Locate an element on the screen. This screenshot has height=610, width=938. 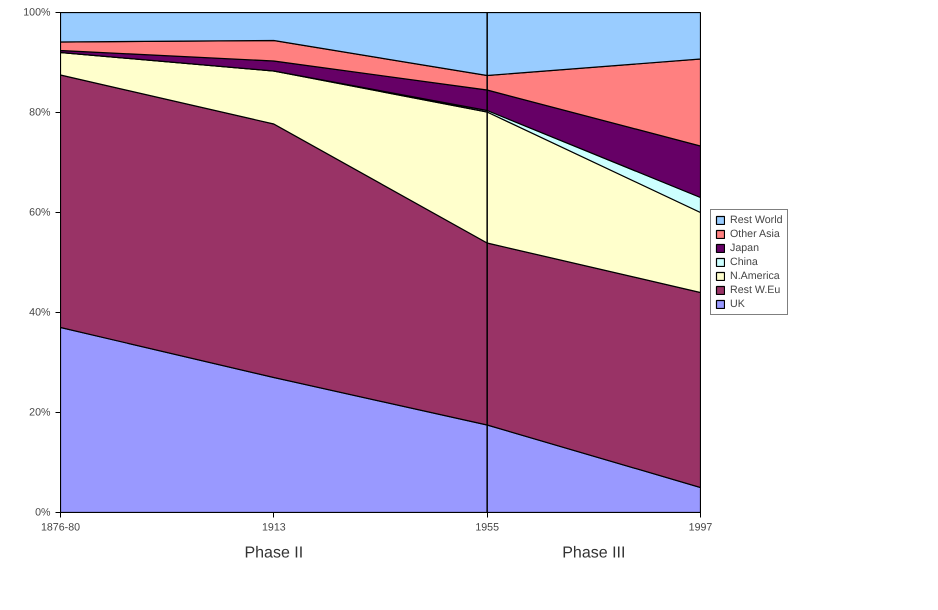
legend-label: Other Asia is located at coordinates (755, 234).